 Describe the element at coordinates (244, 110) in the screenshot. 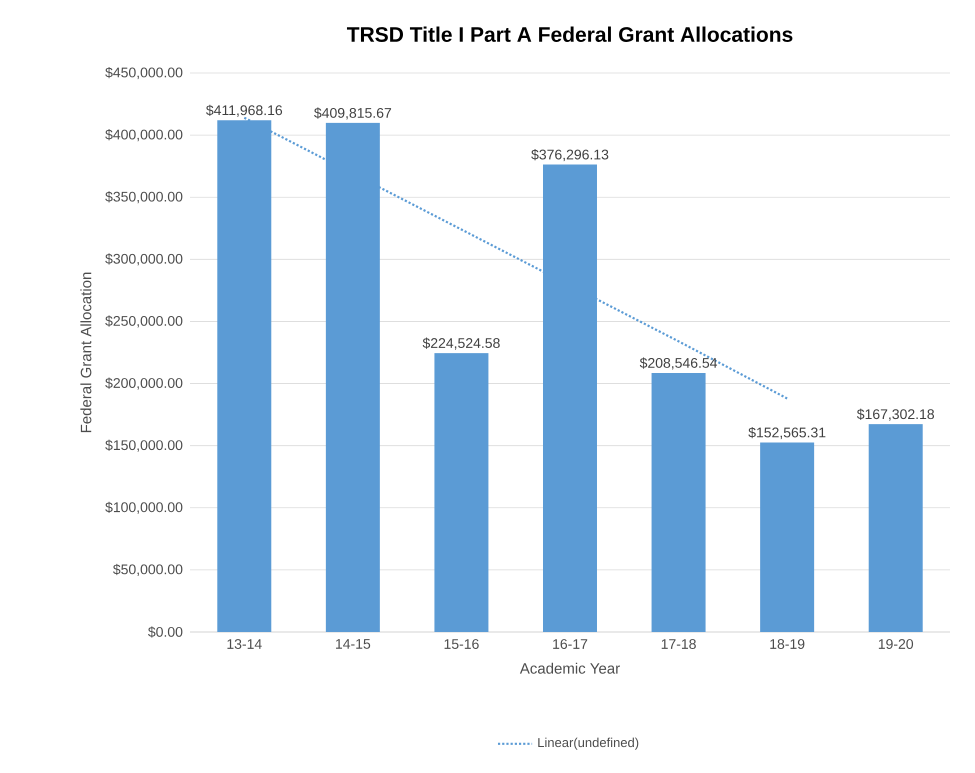

I see `data-label: $411,968.16` at that location.